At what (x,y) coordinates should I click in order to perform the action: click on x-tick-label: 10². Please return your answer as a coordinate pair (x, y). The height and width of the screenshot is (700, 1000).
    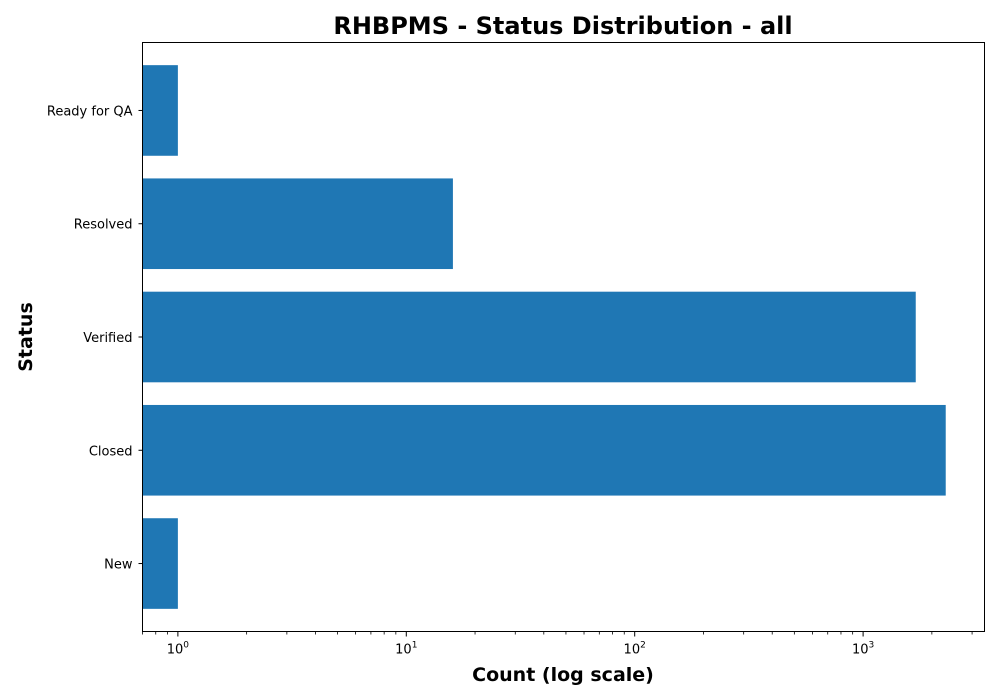
    Looking at the image, I should click on (635, 649).